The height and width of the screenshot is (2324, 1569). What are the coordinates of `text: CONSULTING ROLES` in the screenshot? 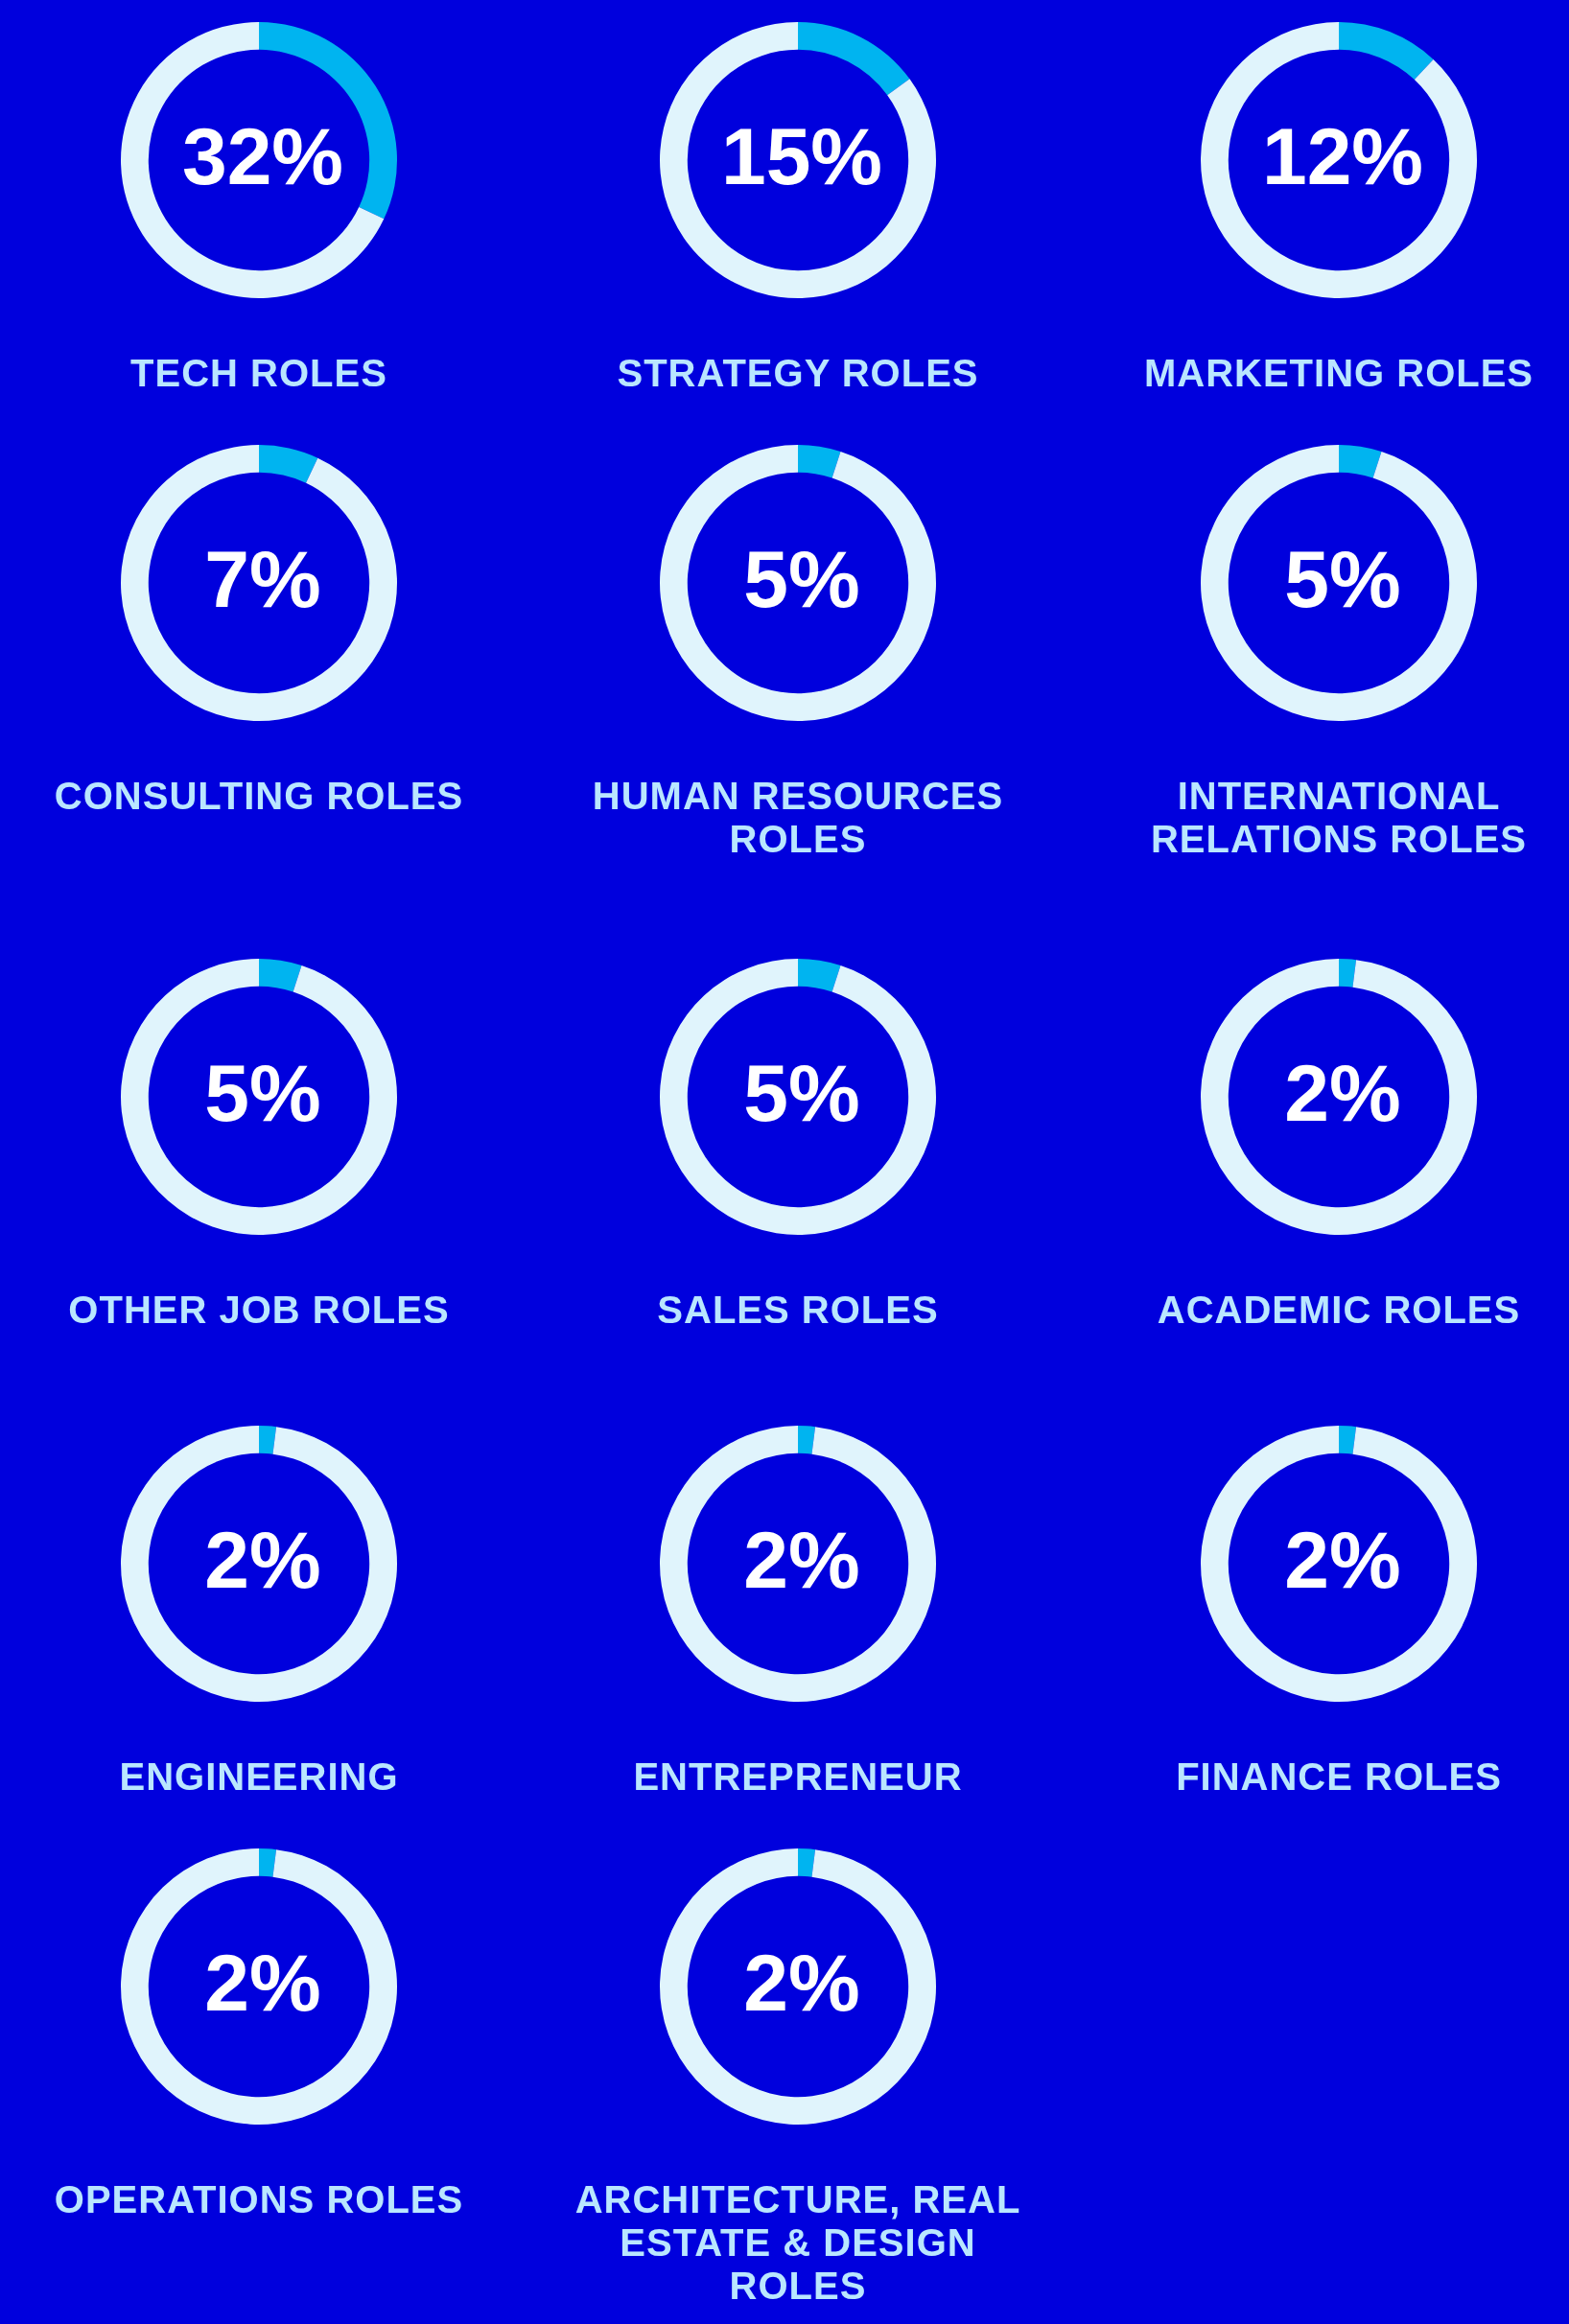 It's located at (259, 796).